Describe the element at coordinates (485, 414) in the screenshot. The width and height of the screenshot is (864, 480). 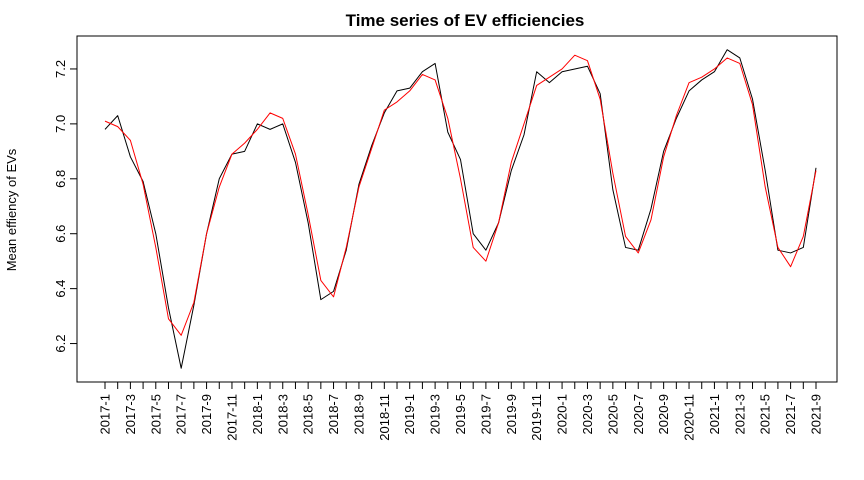
I see `x-tick-label: 2019-7` at that location.